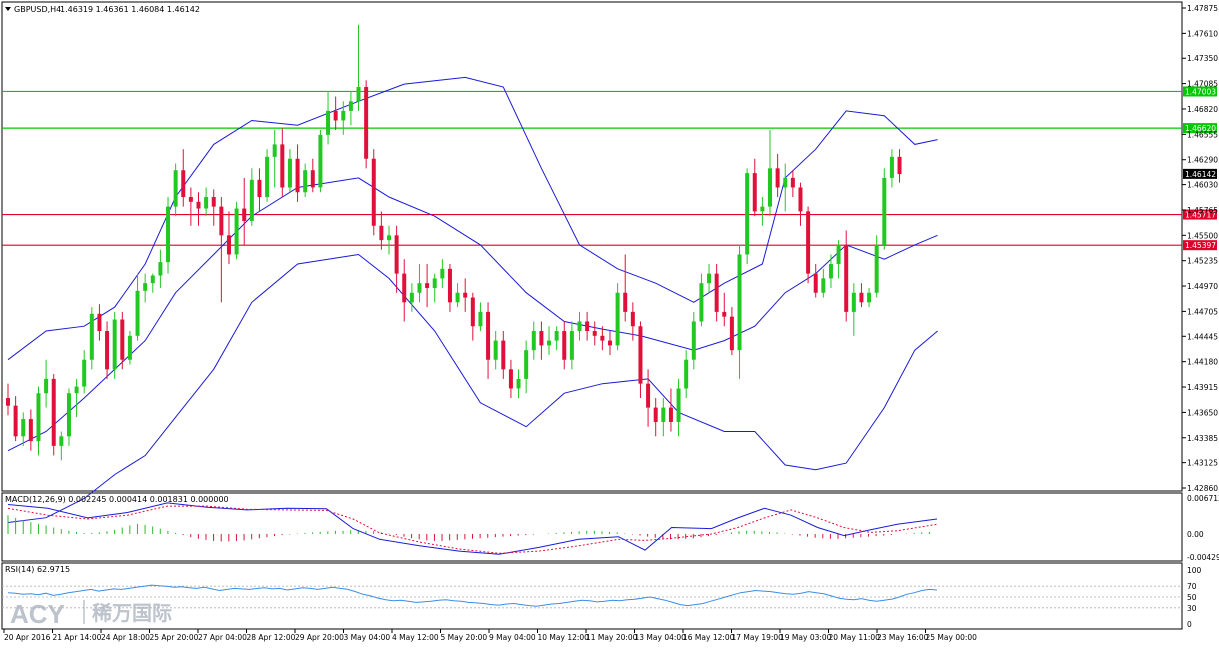 This screenshot has width=1219, height=651. Describe the element at coordinates (1203, 498) in the screenshot. I see `macd-y-tick-label: 0.006713` at that location.